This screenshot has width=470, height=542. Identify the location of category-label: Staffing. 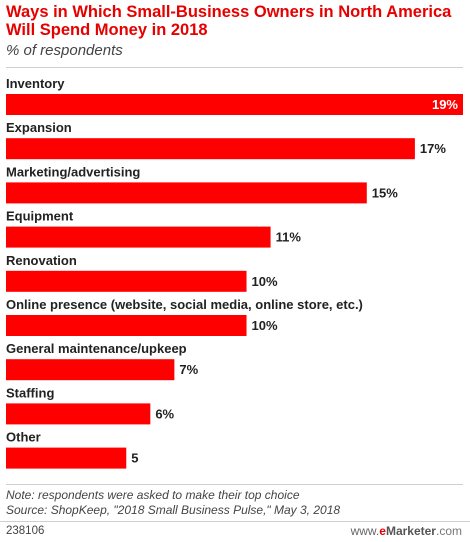
(30, 392).